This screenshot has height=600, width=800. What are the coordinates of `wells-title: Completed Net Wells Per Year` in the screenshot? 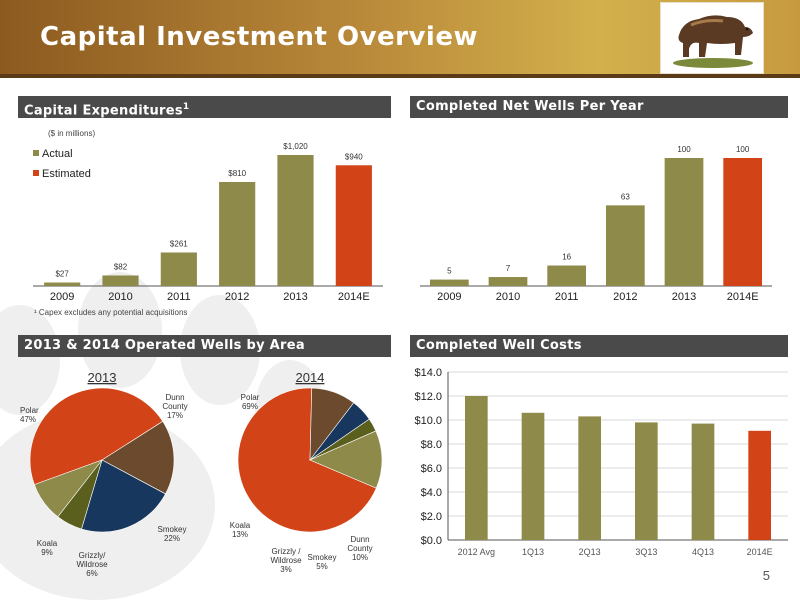 It's located at (530, 106).